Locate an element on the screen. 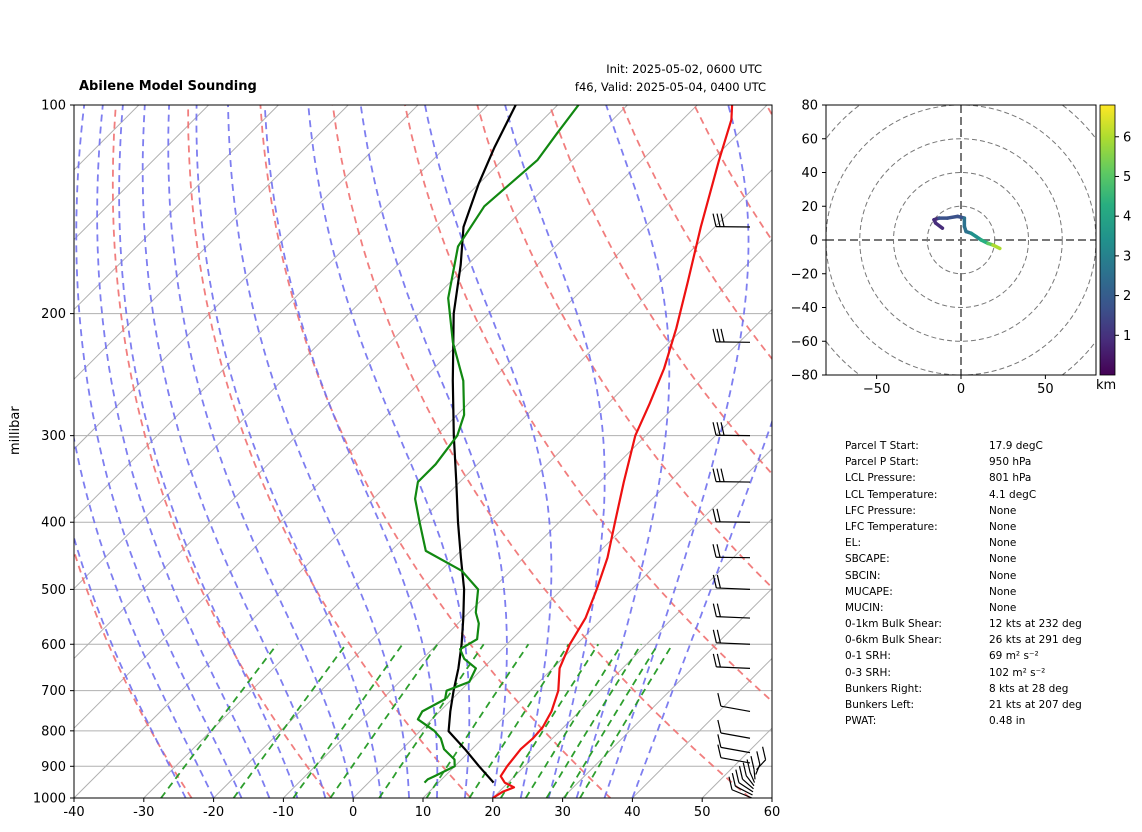 The width and height of the screenshot is (1142, 832). colorbar-tick-label: 2 is located at coordinates (1127, 296).